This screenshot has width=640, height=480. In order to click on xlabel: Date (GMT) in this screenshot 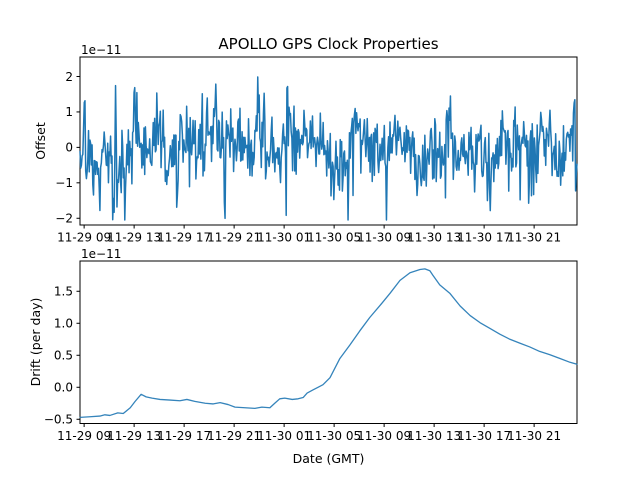, I will do `click(329, 458)`.